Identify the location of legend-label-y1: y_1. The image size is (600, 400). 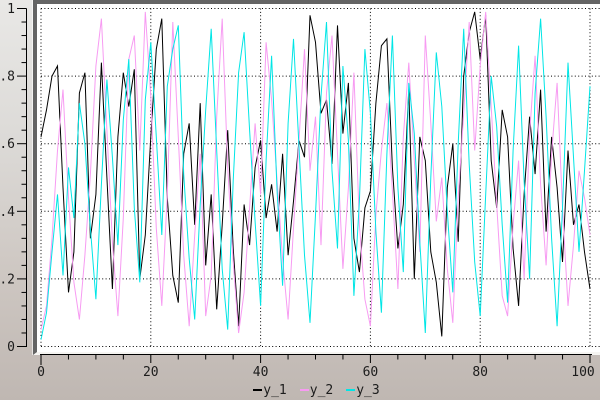
(275, 390).